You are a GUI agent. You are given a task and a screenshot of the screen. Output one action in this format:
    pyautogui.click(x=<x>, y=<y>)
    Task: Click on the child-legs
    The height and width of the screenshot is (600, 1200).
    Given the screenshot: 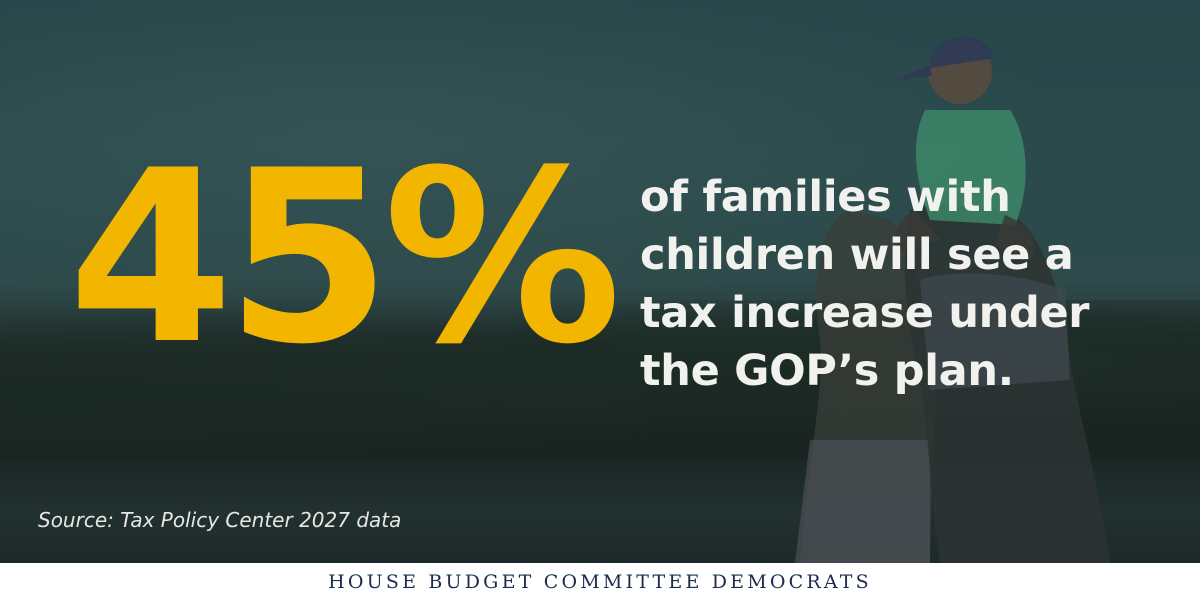 What is the action you would take?
    pyautogui.click(x=964, y=235)
    